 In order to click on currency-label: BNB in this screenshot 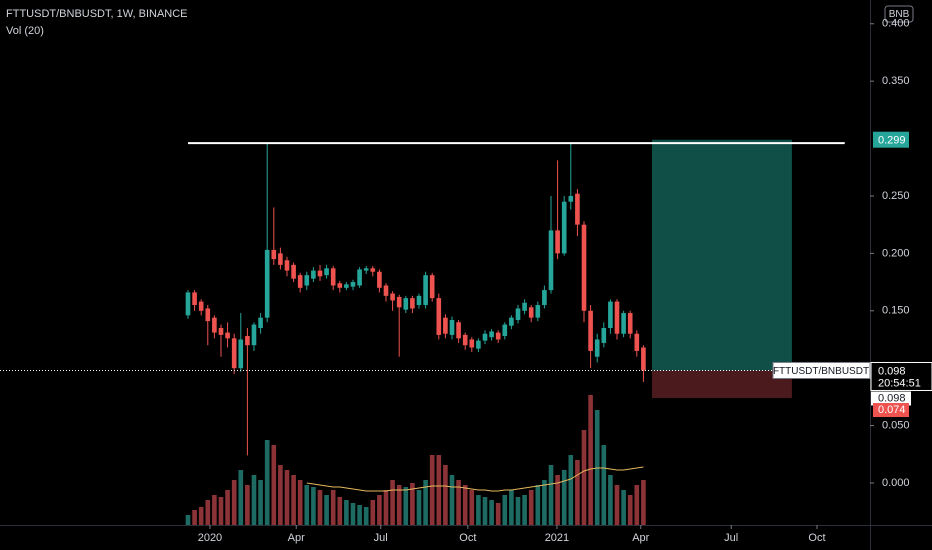, I will do `click(899, 14)`.